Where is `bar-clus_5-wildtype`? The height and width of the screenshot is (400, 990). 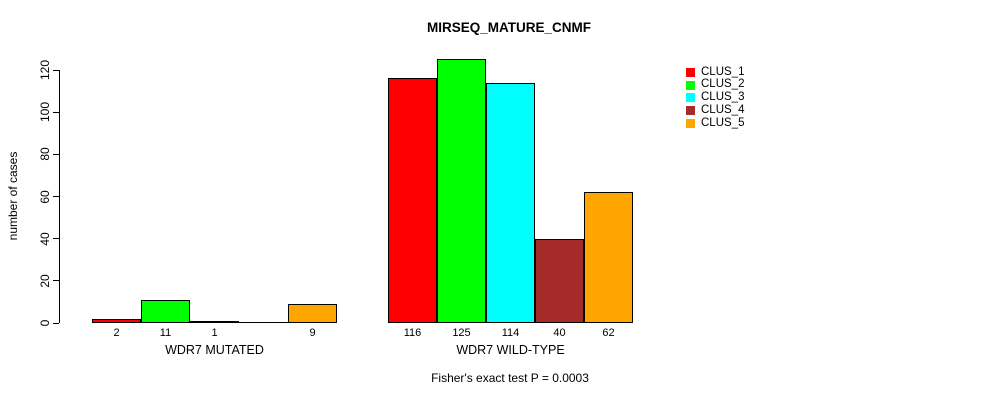
bar-clus_5-wildtype is located at coordinates (608, 257).